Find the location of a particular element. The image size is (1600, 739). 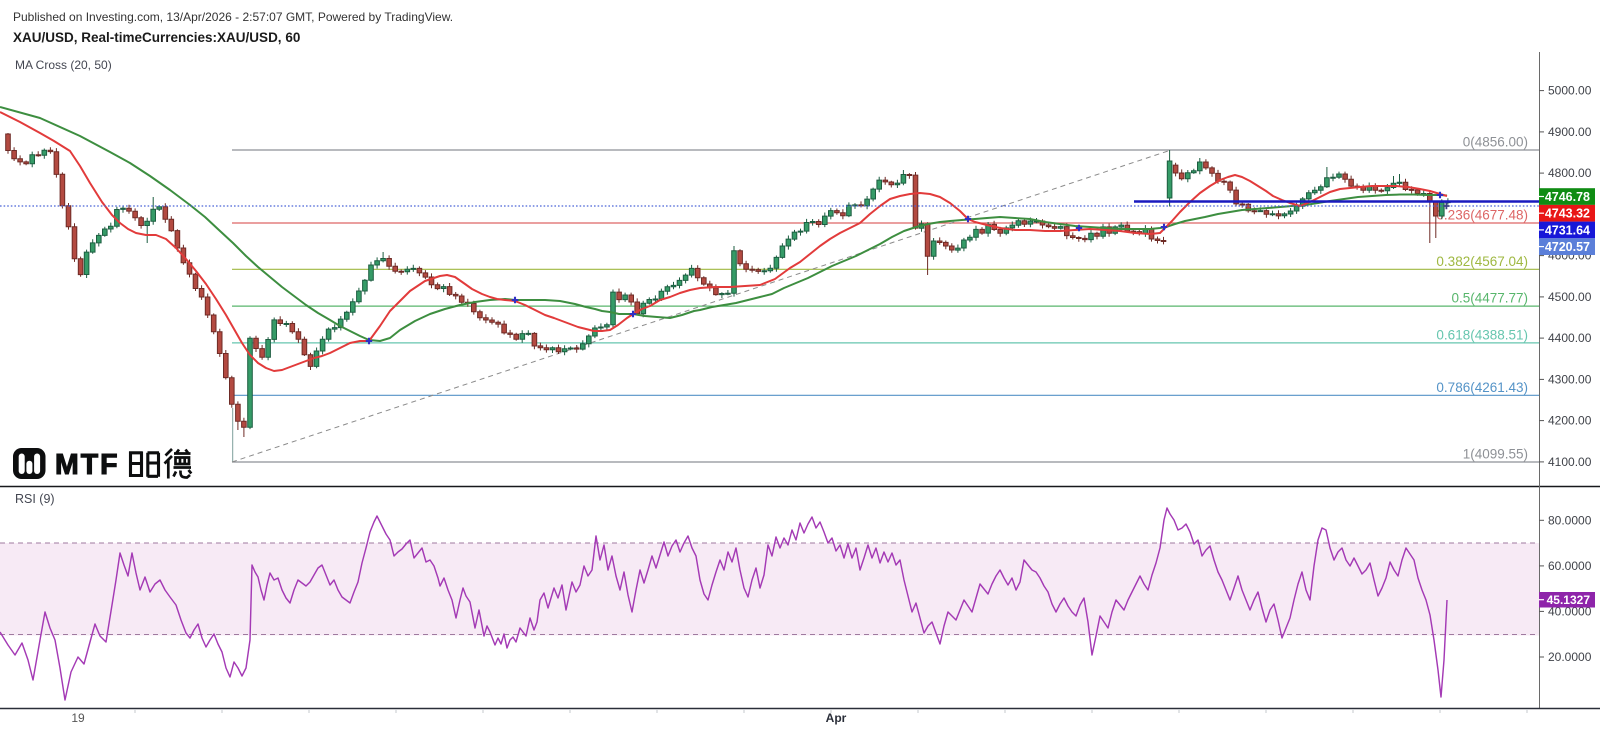

svg-text: 4100.00 is located at coordinates (1570, 462).